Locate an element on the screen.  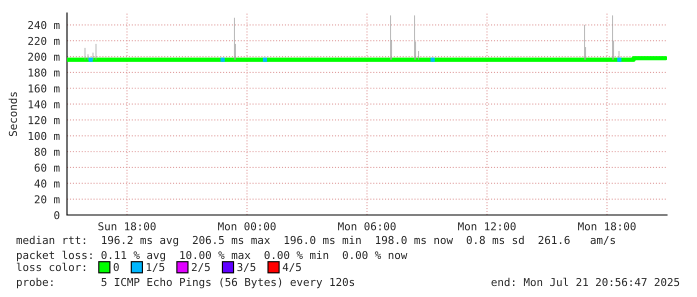
x-tick-label: Mon 18:00 is located at coordinates (607, 226).